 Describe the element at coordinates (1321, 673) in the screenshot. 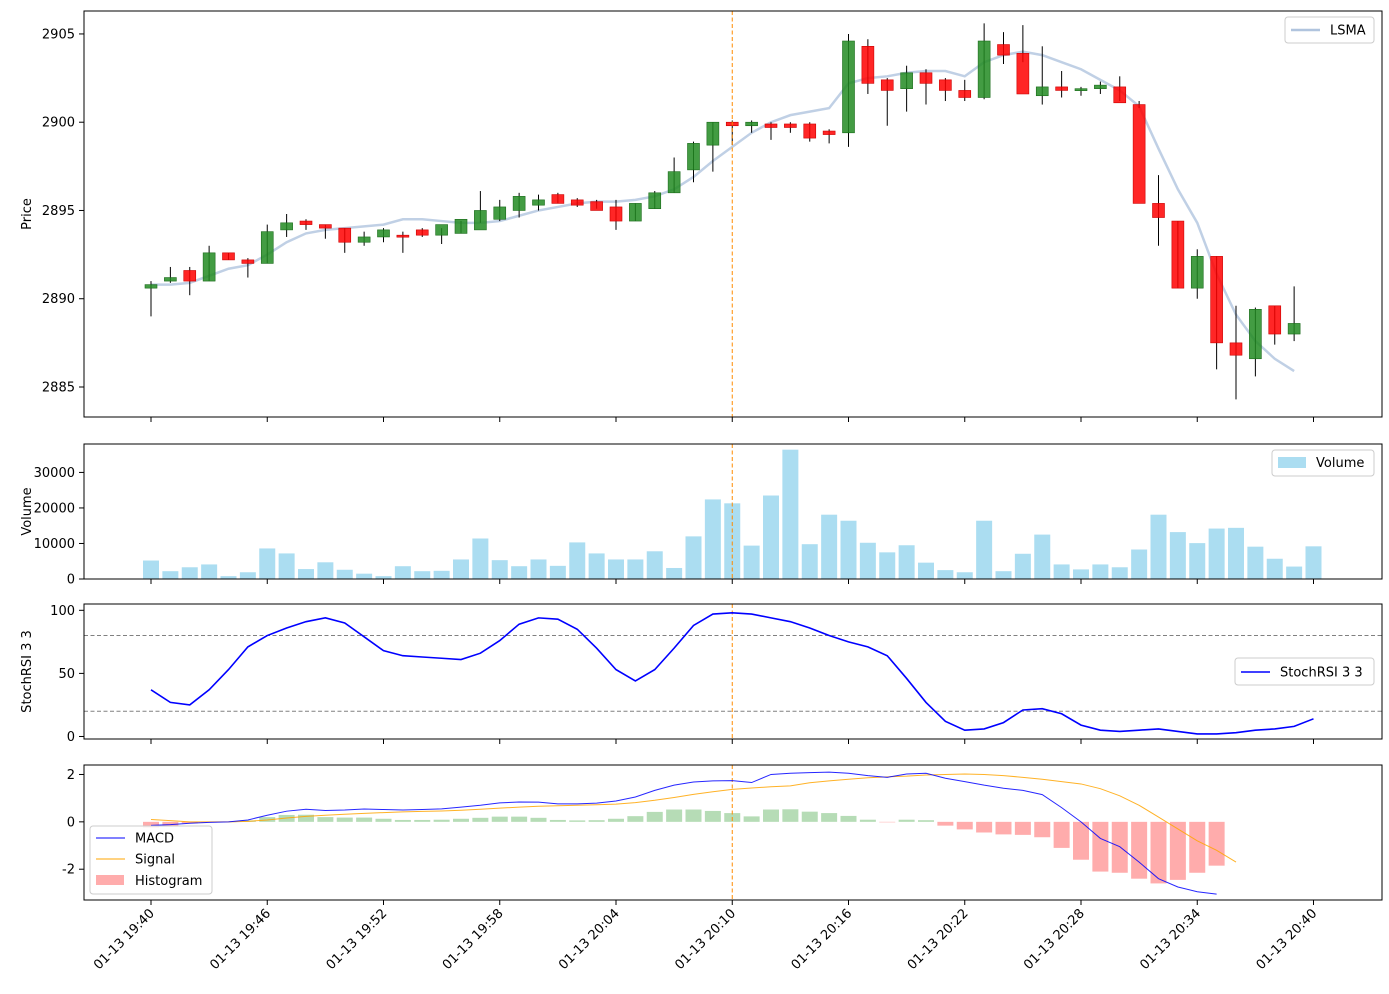

I see `legend-label-stochrsi: StochRSI 3 3` at that location.